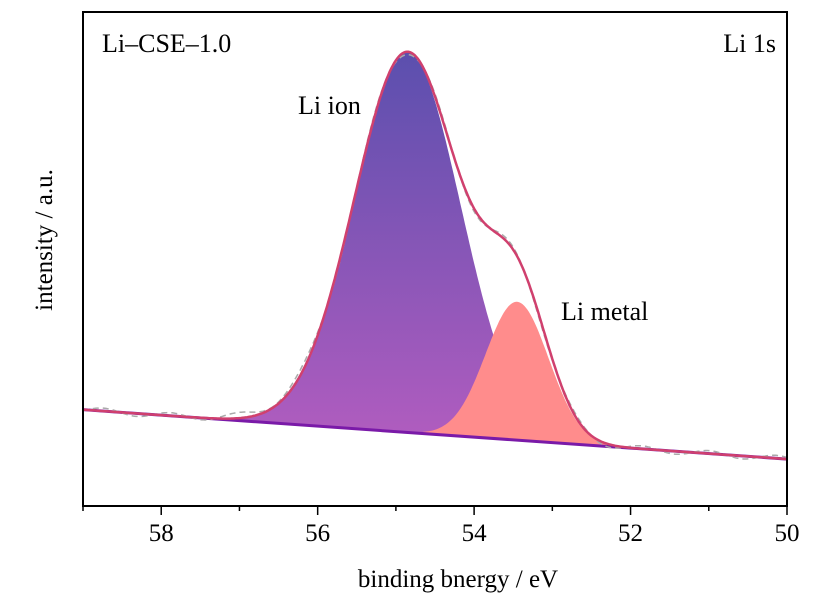 This screenshot has height=607, width=829. What do you see at coordinates (317, 533) in the screenshot?
I see `x-tick-label: 56` at bounding box center [317, 533].